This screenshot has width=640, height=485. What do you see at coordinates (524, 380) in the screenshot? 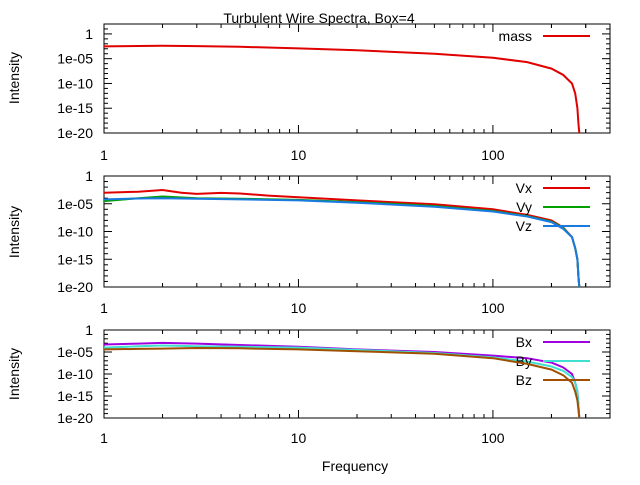
I see `legend-label-bz: Bz` at bounding box center [524, 380].